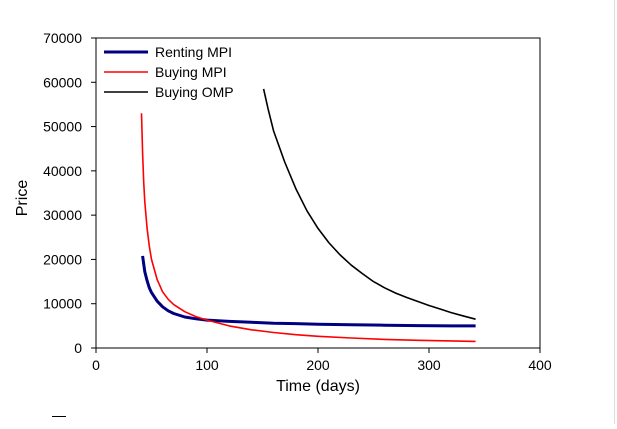 The height and width of the screenshot is (429, 617). Describe the element at coordinates (62, 127) in the screenshot. I see `y-tick-label: 50000` at that location.